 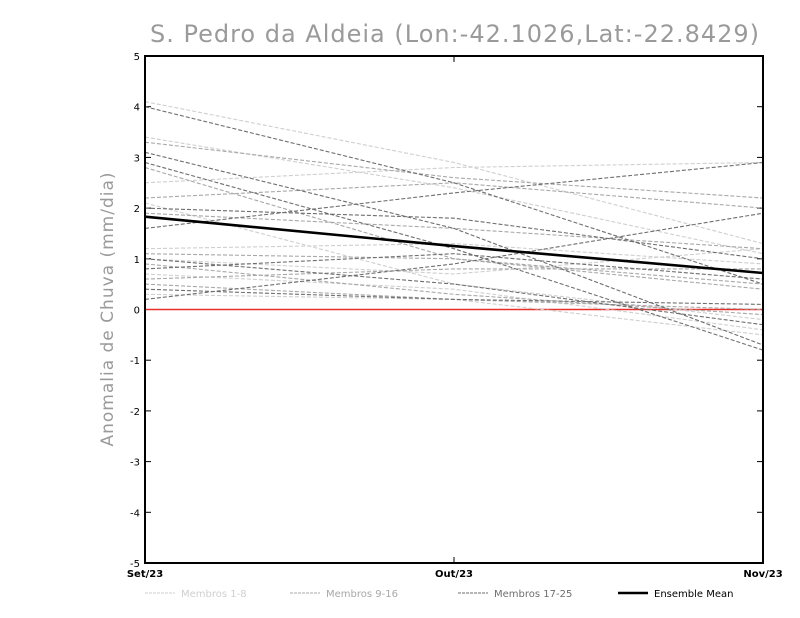 I want to click on y-tick-label: -3, so click(x=135, y=463).